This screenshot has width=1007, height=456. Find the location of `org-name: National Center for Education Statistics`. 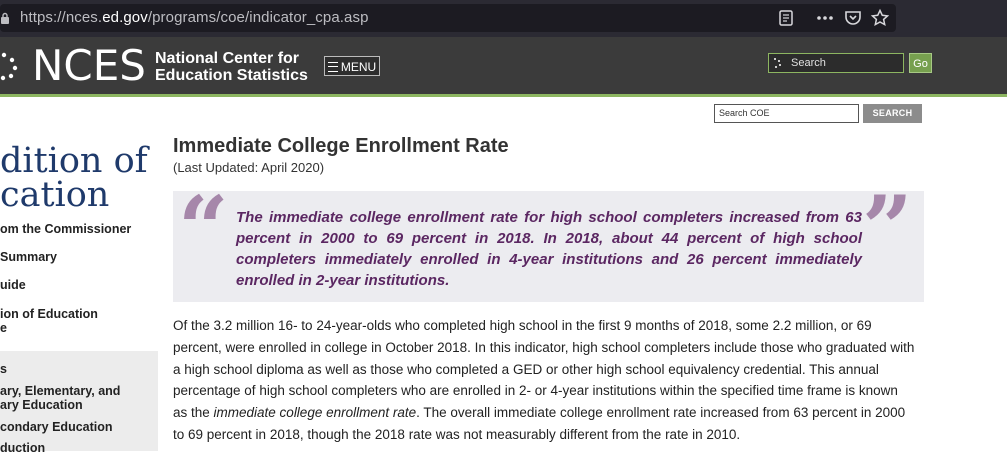

org-name: National Center for Education Statistics is located at coordinates (231, 67).